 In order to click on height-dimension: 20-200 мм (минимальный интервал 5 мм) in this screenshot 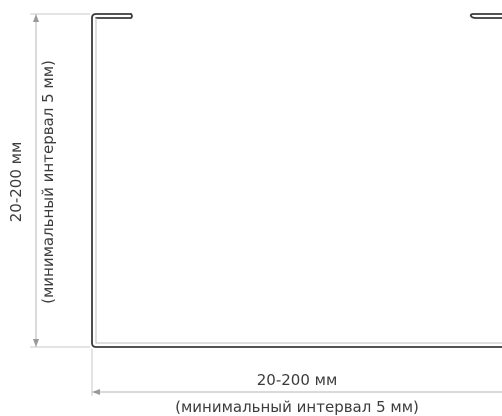, I will do `click(48, 180)`.